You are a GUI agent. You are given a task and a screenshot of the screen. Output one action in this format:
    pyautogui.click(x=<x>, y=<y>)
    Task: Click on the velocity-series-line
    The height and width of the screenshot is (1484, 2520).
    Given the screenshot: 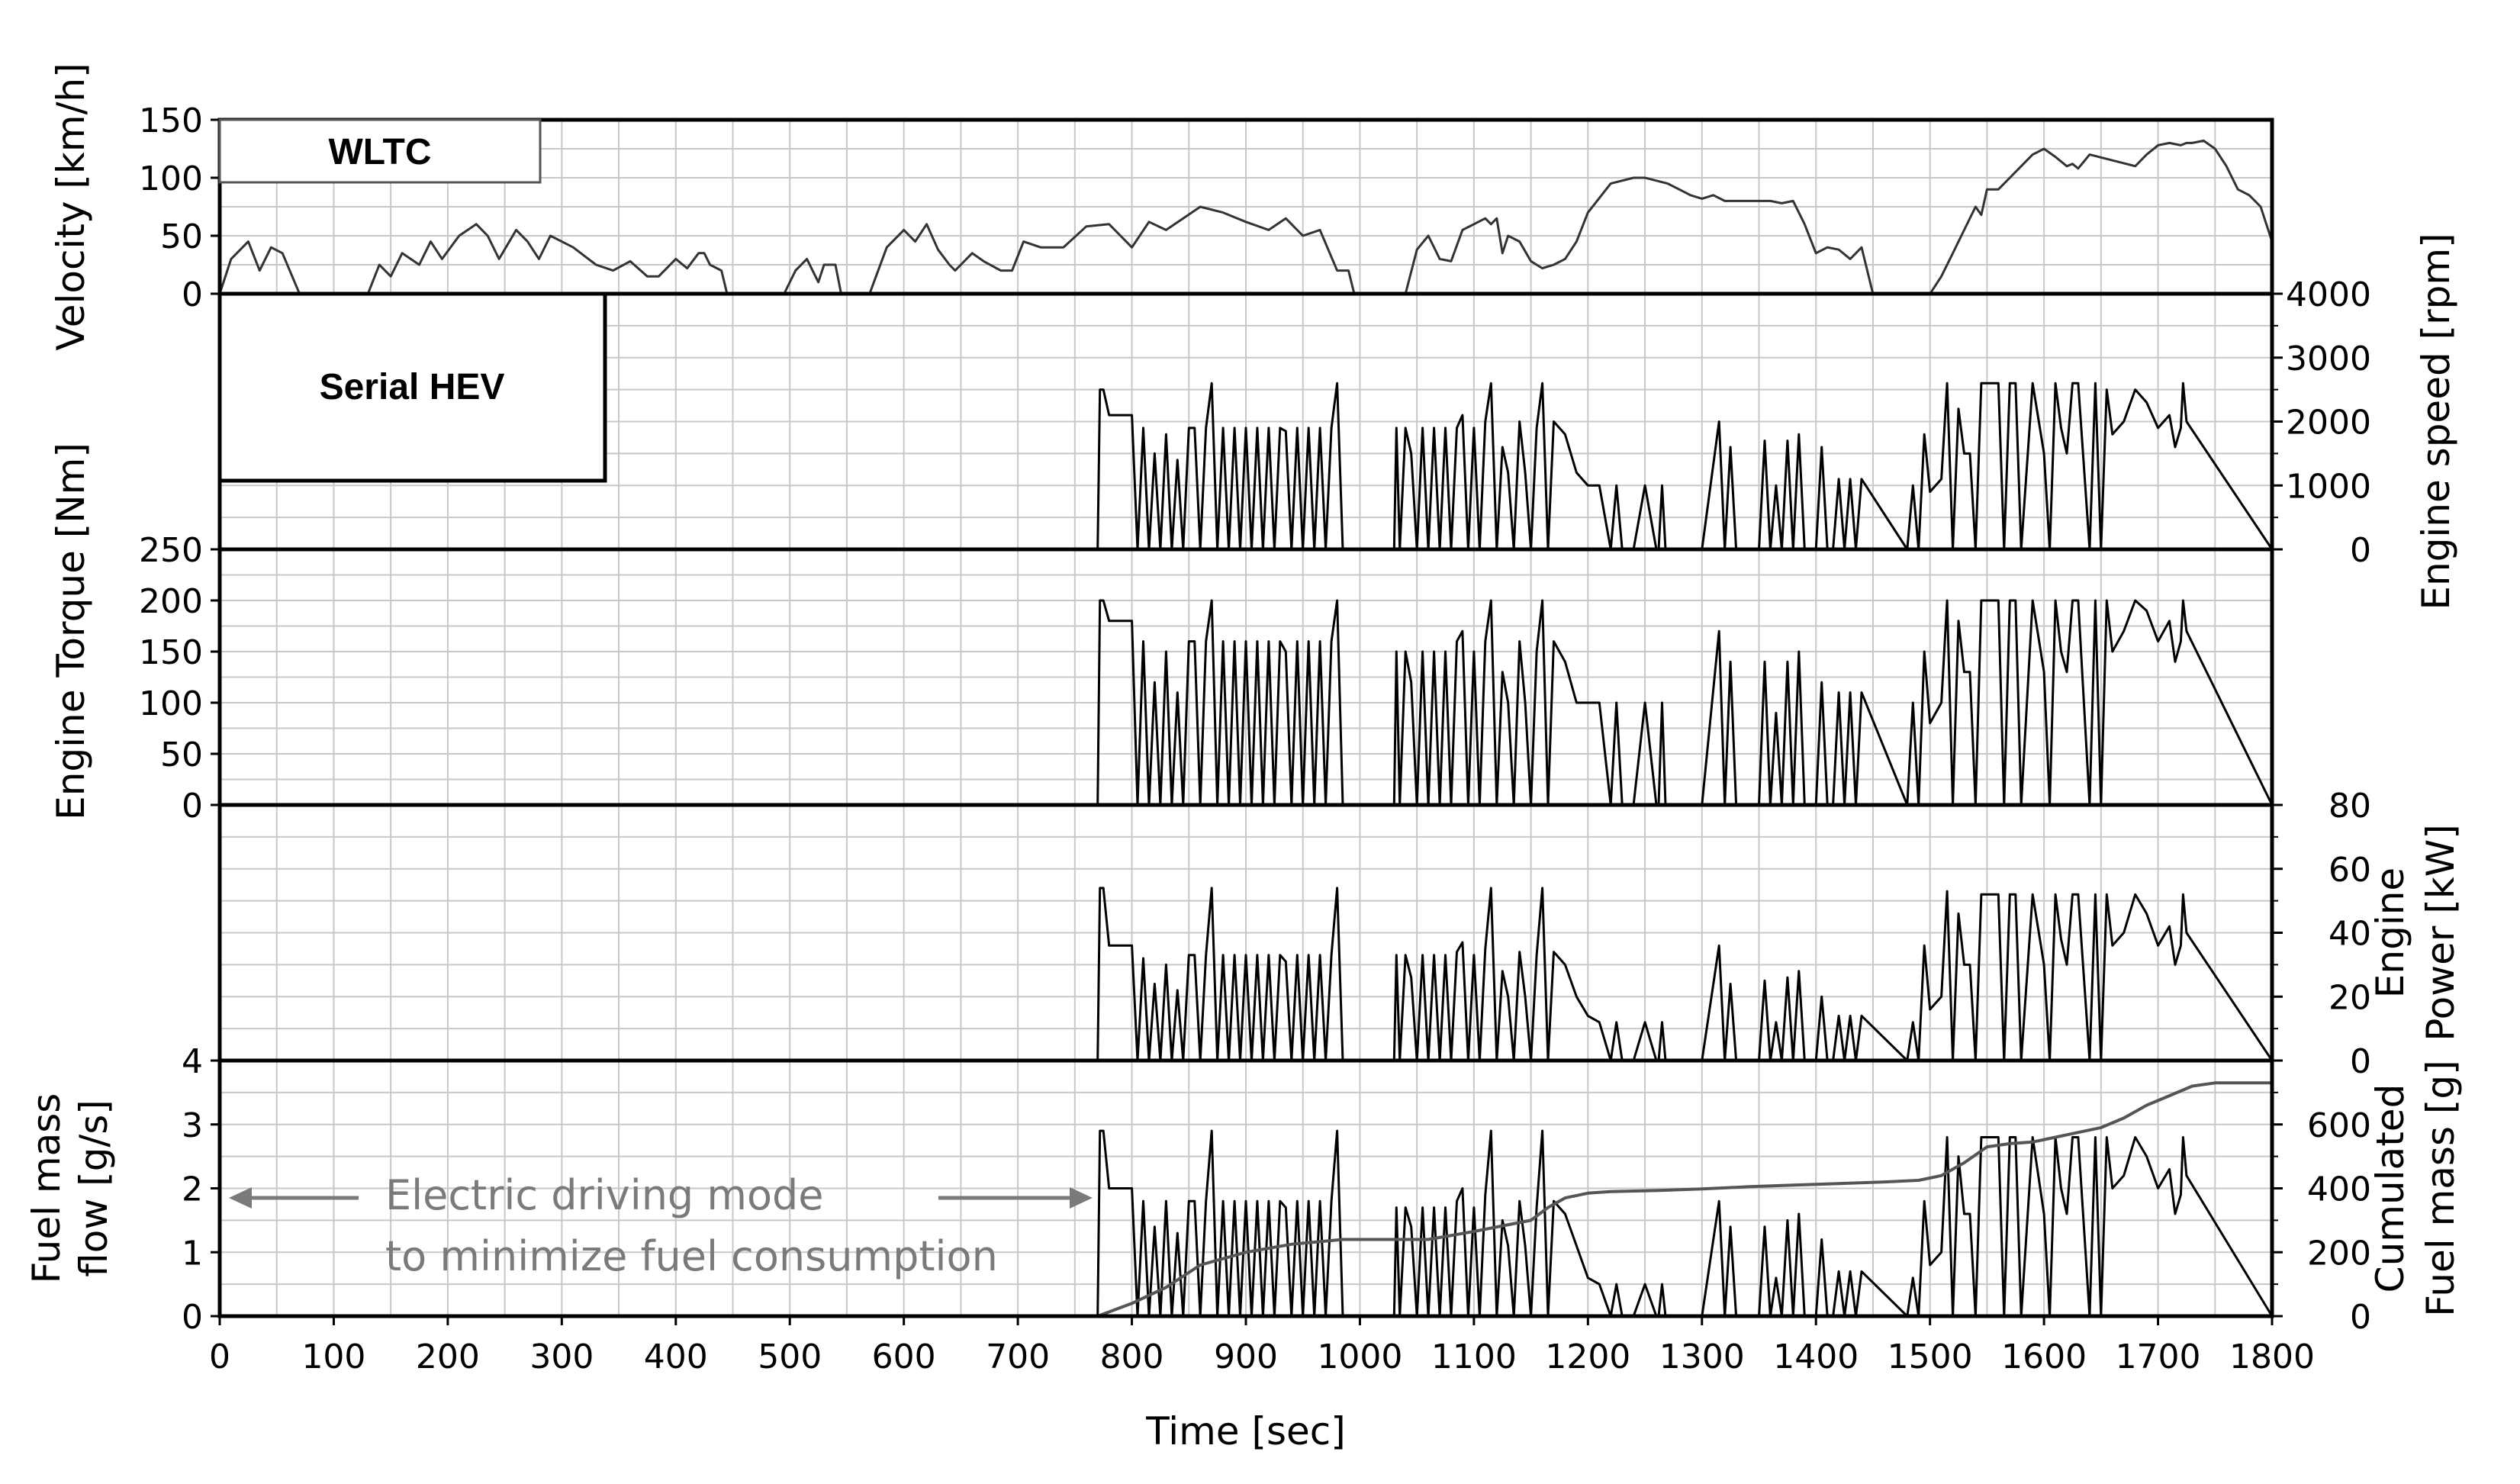 What is the action you would take?
    pyautogui.click(x=1246, y=217)
    